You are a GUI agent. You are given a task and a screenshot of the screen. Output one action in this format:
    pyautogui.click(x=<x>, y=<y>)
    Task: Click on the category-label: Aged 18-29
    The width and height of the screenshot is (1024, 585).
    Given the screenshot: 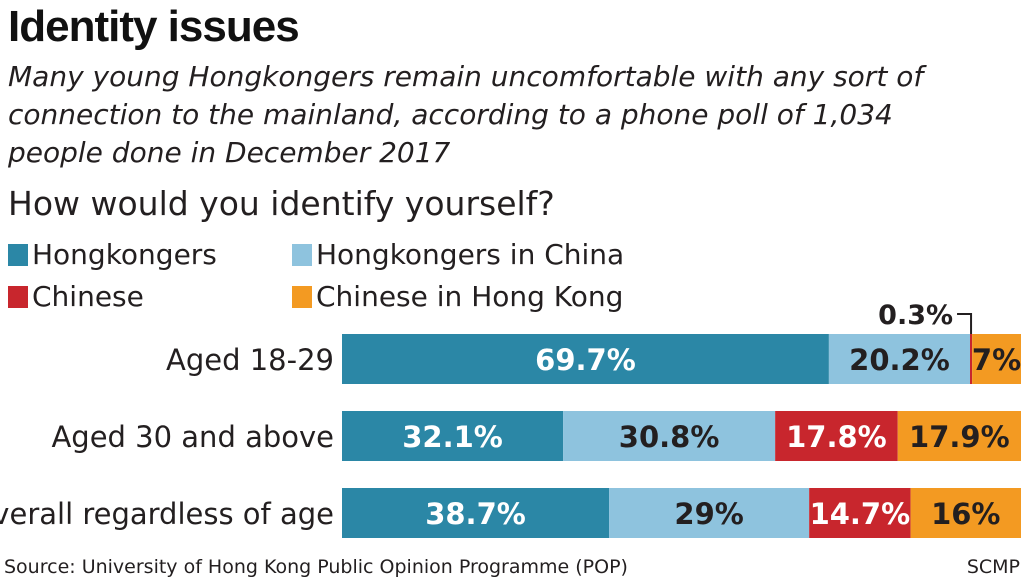 What is the action you would take?
    pyautogui.click(x=250, y=360)
    